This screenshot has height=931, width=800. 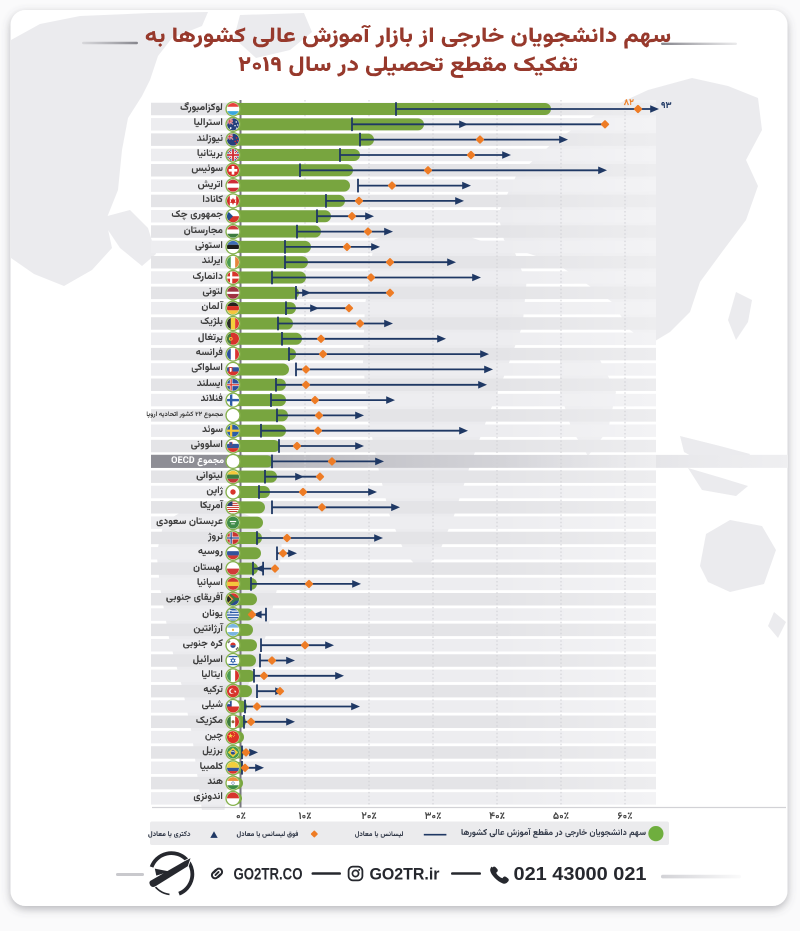 I want to click on svg-text: 021 43000 021, so click(x=580, y=874).